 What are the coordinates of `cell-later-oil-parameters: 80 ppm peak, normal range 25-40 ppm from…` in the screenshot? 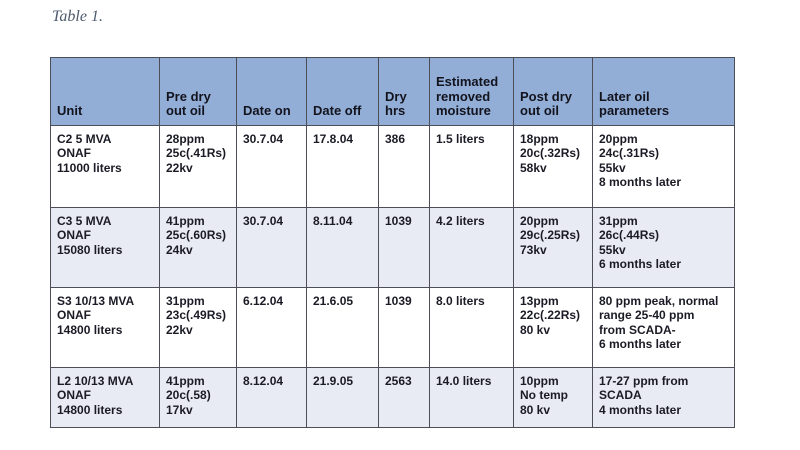 It's located at (663, 327).